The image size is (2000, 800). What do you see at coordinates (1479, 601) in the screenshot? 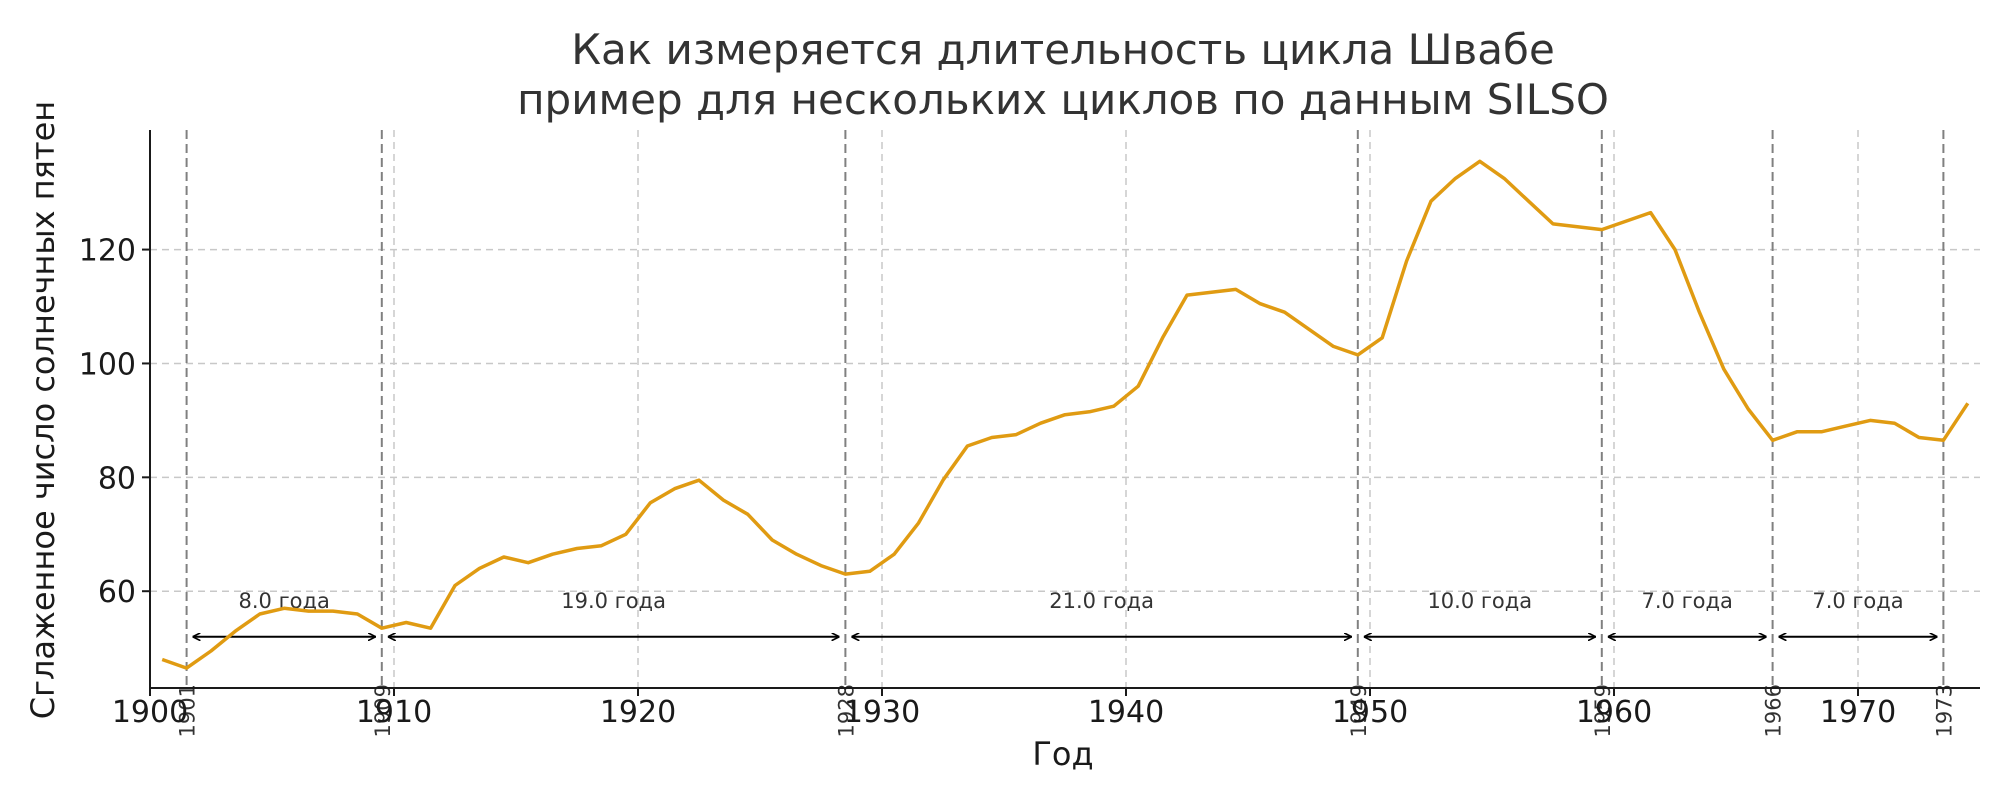
I see `cycle-length-label: 10.0 года` at bounding box center [1479, 601].